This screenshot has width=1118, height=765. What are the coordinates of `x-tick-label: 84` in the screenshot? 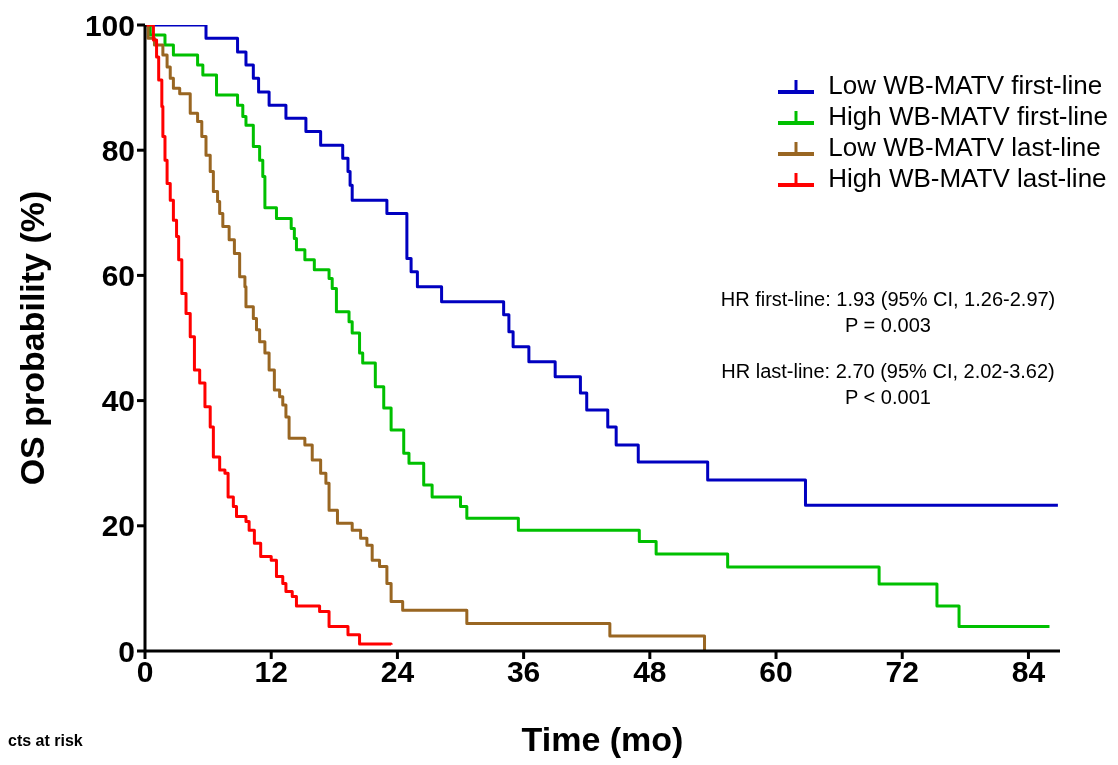 It's located at (1028, 672).